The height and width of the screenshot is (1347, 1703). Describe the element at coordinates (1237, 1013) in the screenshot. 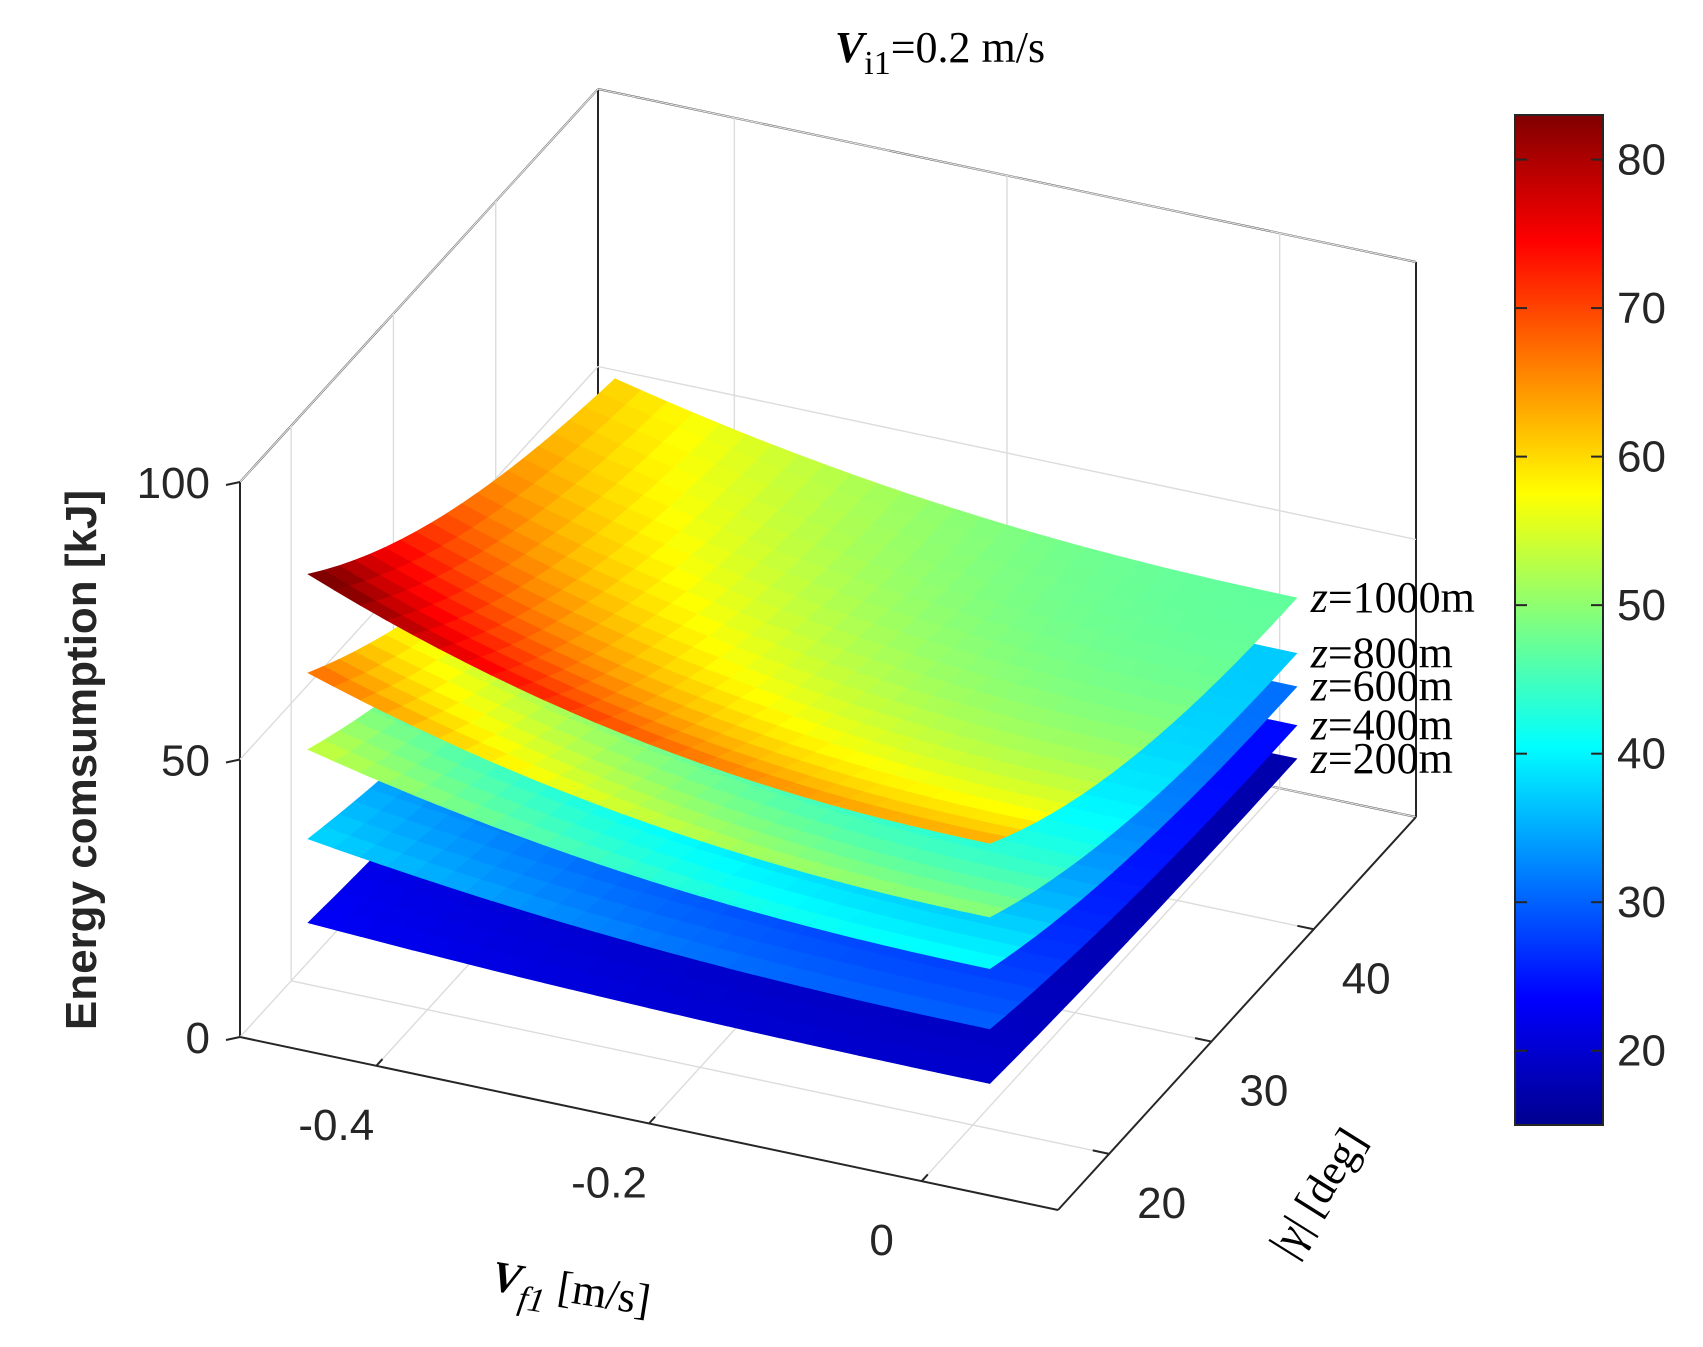

I see `axis-line` at that location.